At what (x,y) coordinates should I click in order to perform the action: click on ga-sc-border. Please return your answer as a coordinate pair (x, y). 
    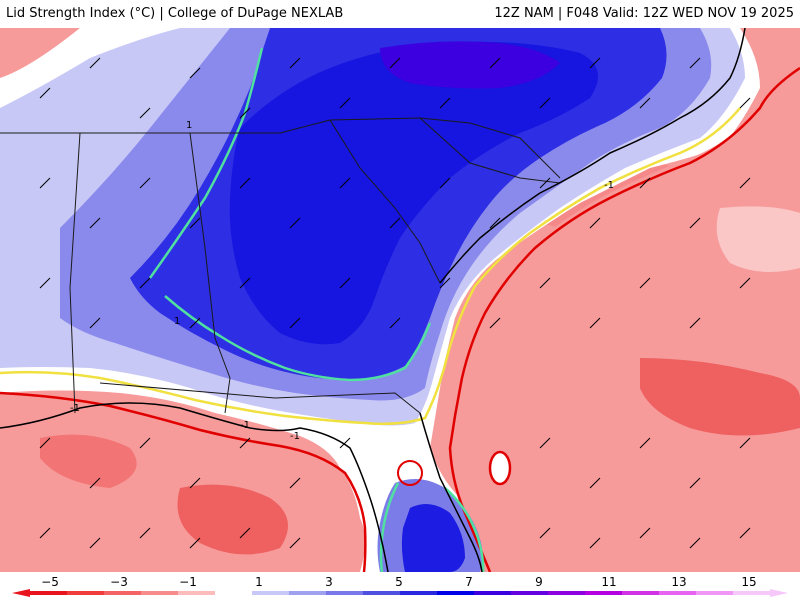
    Looking at the image, I should click on (385, 201).